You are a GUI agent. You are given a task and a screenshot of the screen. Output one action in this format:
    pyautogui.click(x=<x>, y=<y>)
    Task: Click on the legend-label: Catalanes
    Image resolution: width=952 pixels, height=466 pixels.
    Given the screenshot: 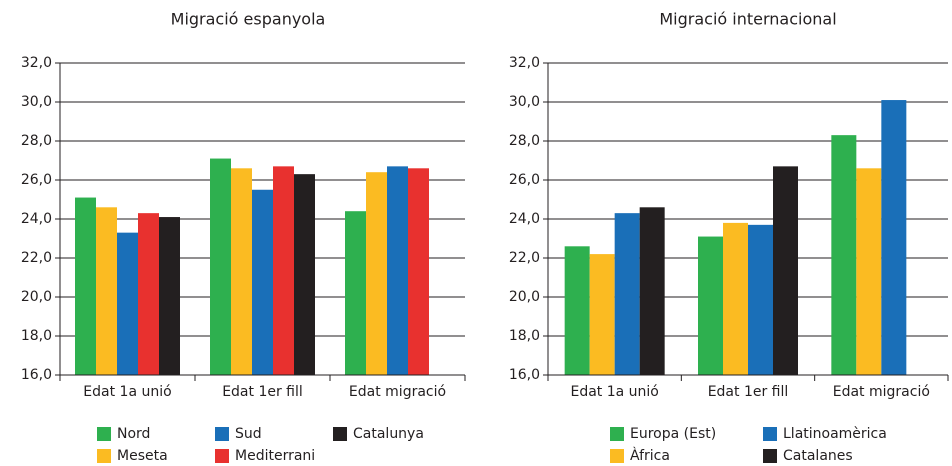 What is the action you would take?
    pyautogui.click(x=818, y=456)
    